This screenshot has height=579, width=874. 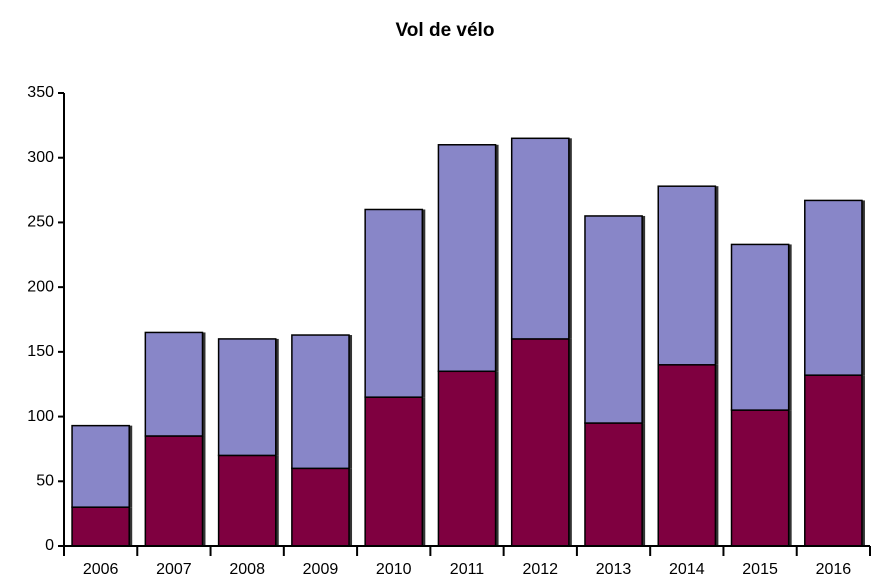 What do you see at coordinates (40, 351) in the screenshot?
I see `y-tick-label: 150` at bounding box center [40, 351].